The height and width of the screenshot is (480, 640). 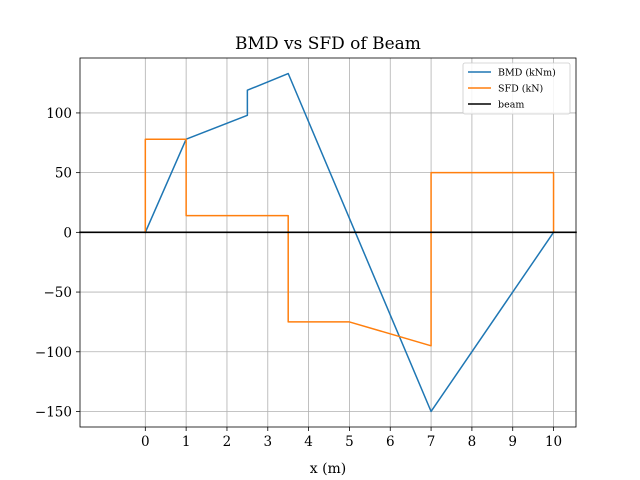 What do you see at coordinates (390, 442) in the screenshot?
I see `x-tick-label: 6` at bounding box center [390, 442].